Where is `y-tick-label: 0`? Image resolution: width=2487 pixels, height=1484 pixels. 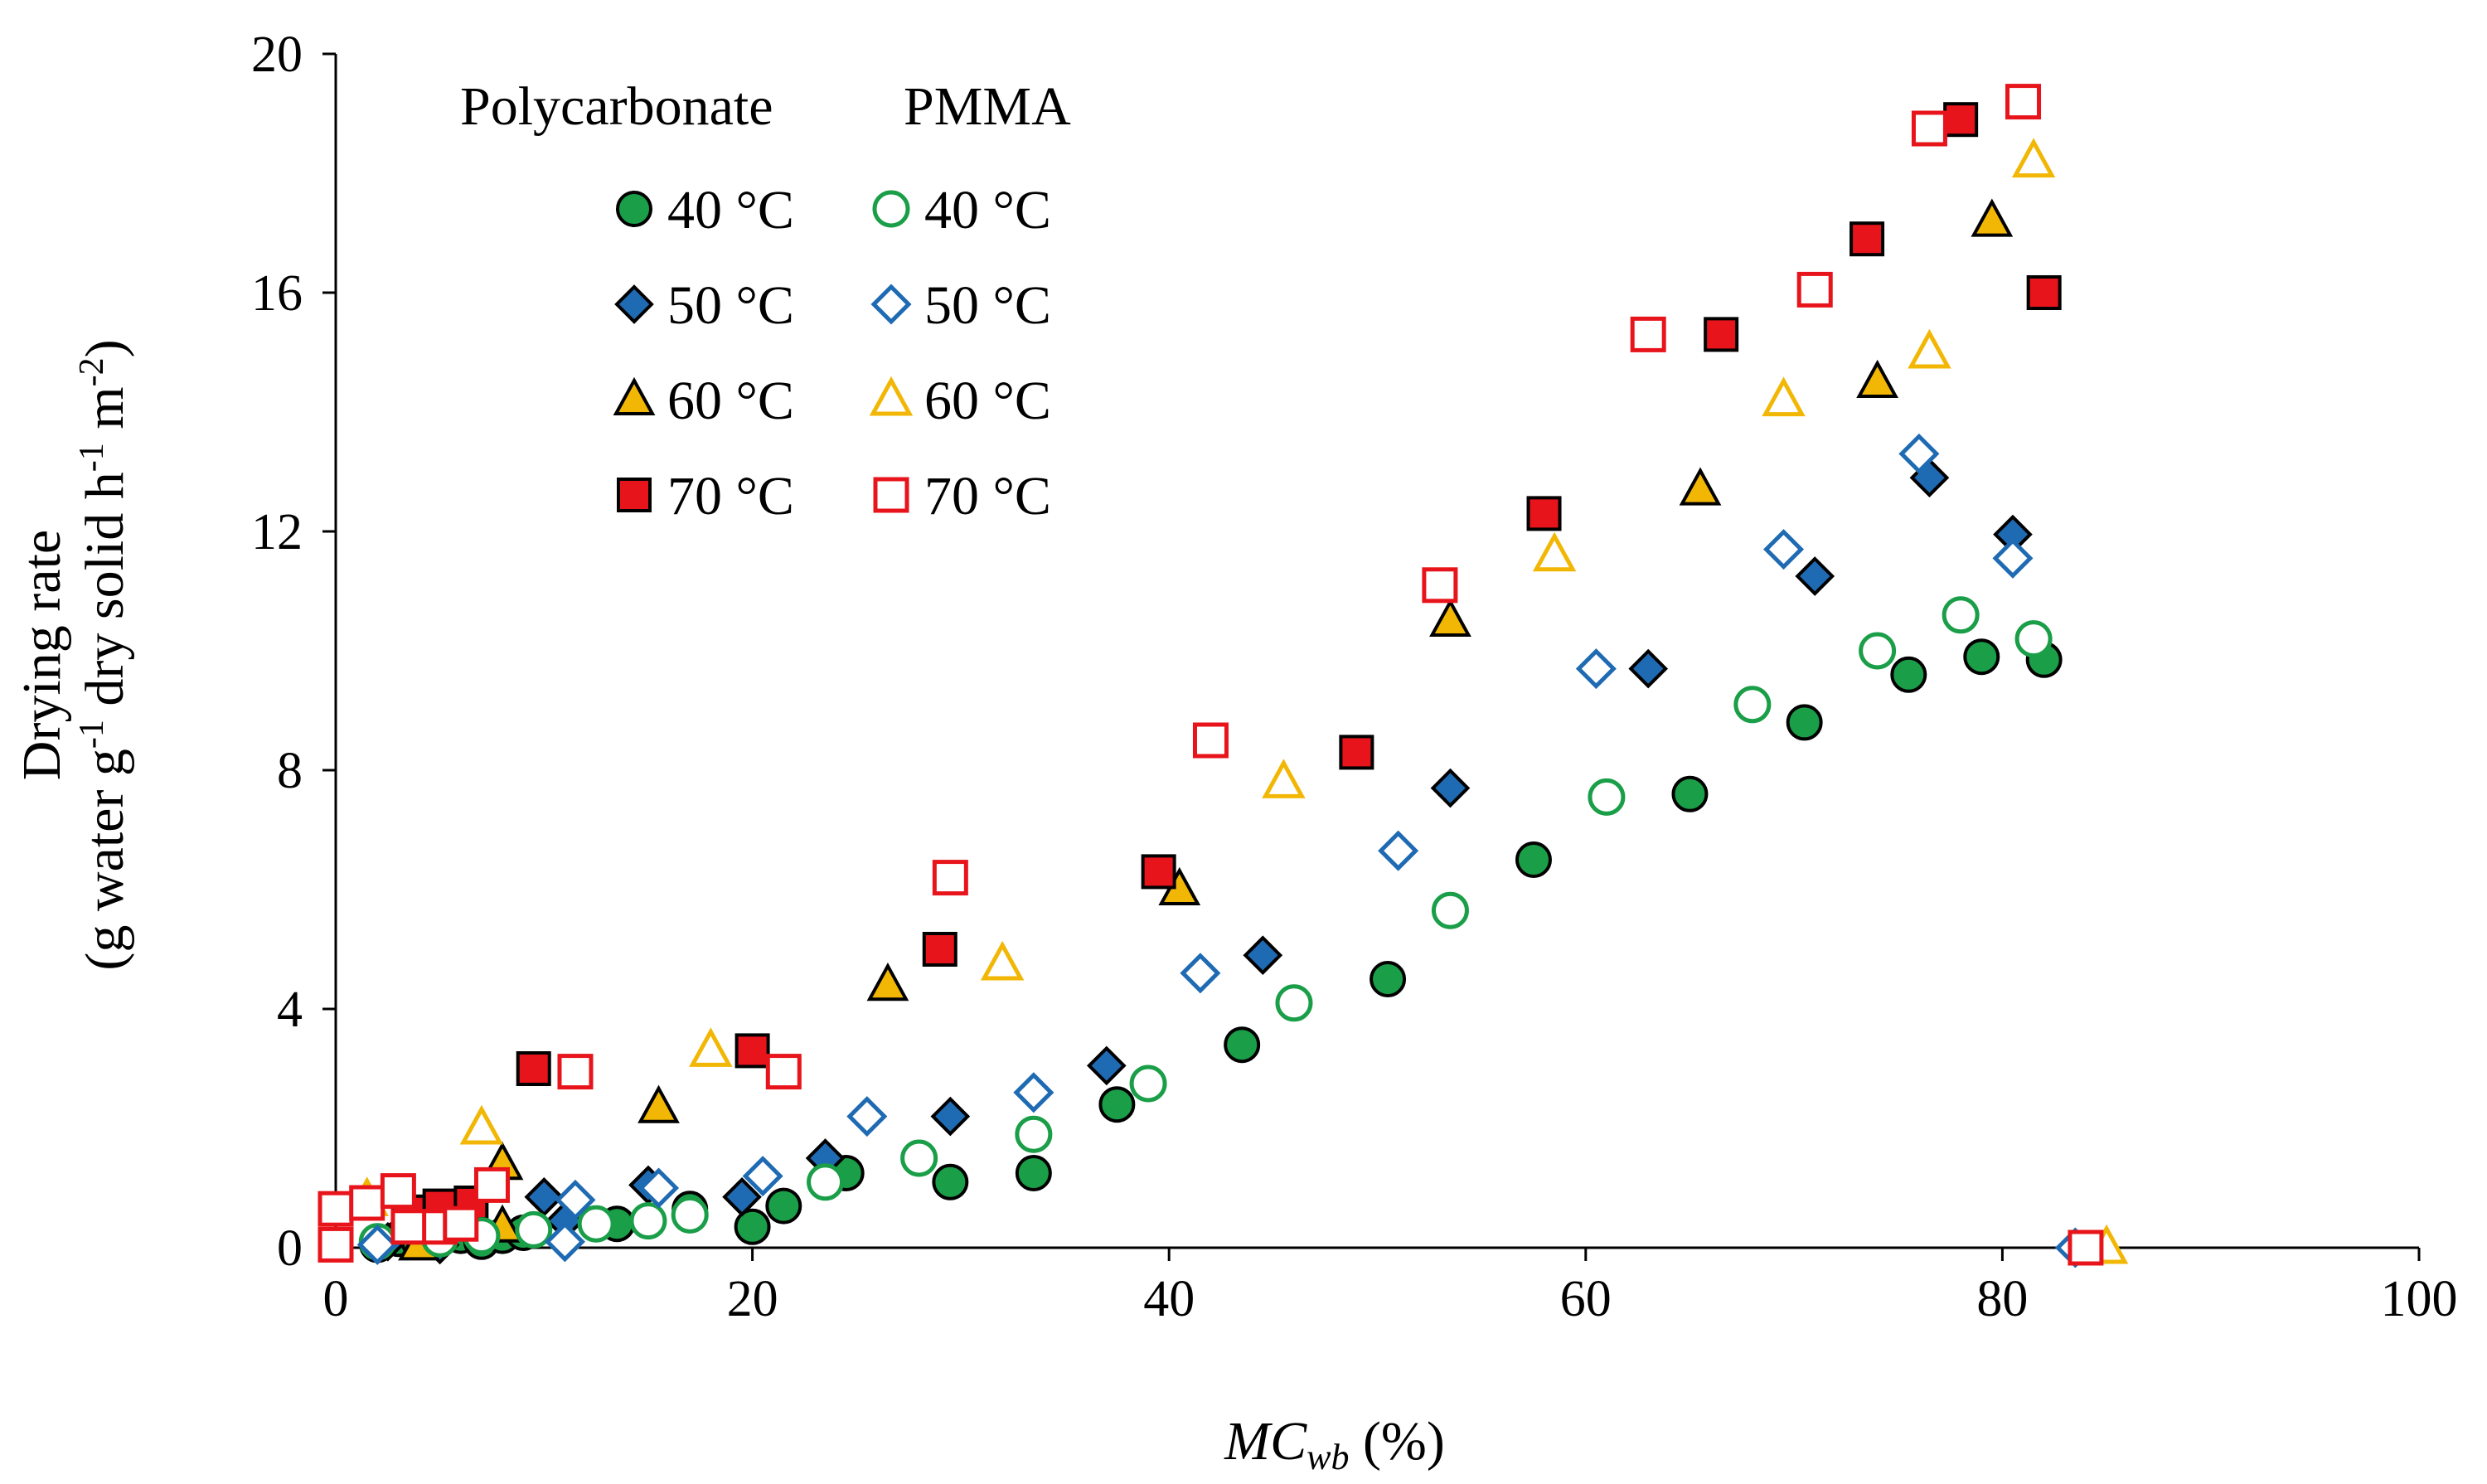
y-tick-label: 0 is located at coordinates (290, 1248).